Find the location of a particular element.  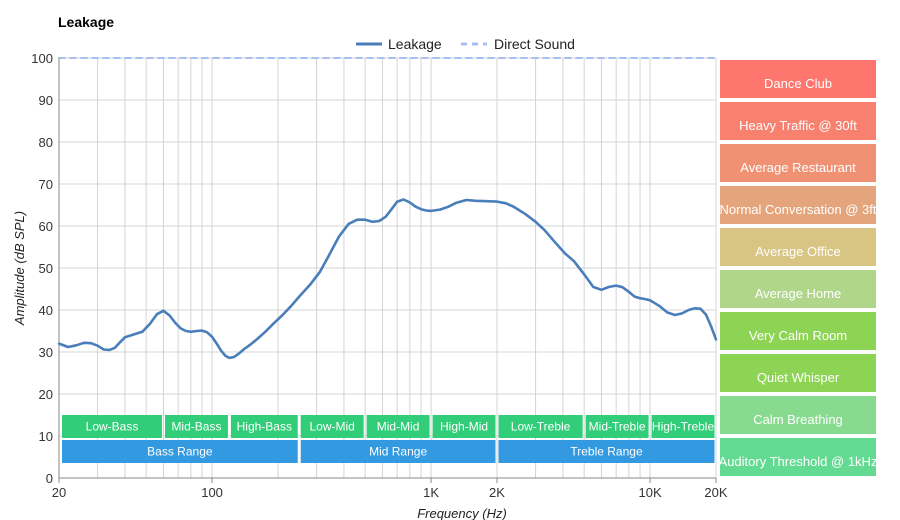

x-axis-label: Frequency (Hz) is located at coordinates (462, 513).